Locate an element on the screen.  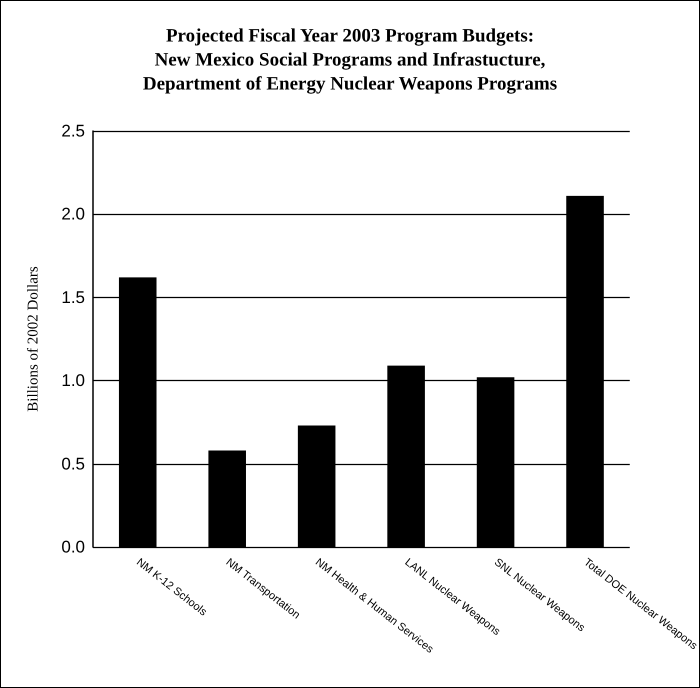
y-tick-label: 2.5 is located at coordinates (73, 131).